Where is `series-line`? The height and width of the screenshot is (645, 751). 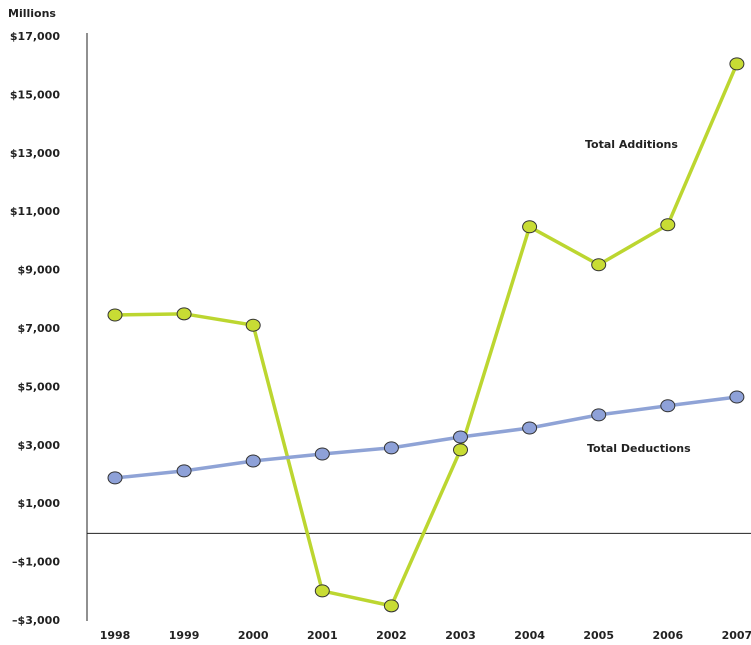 series-line is located at coordinates (426, 437).